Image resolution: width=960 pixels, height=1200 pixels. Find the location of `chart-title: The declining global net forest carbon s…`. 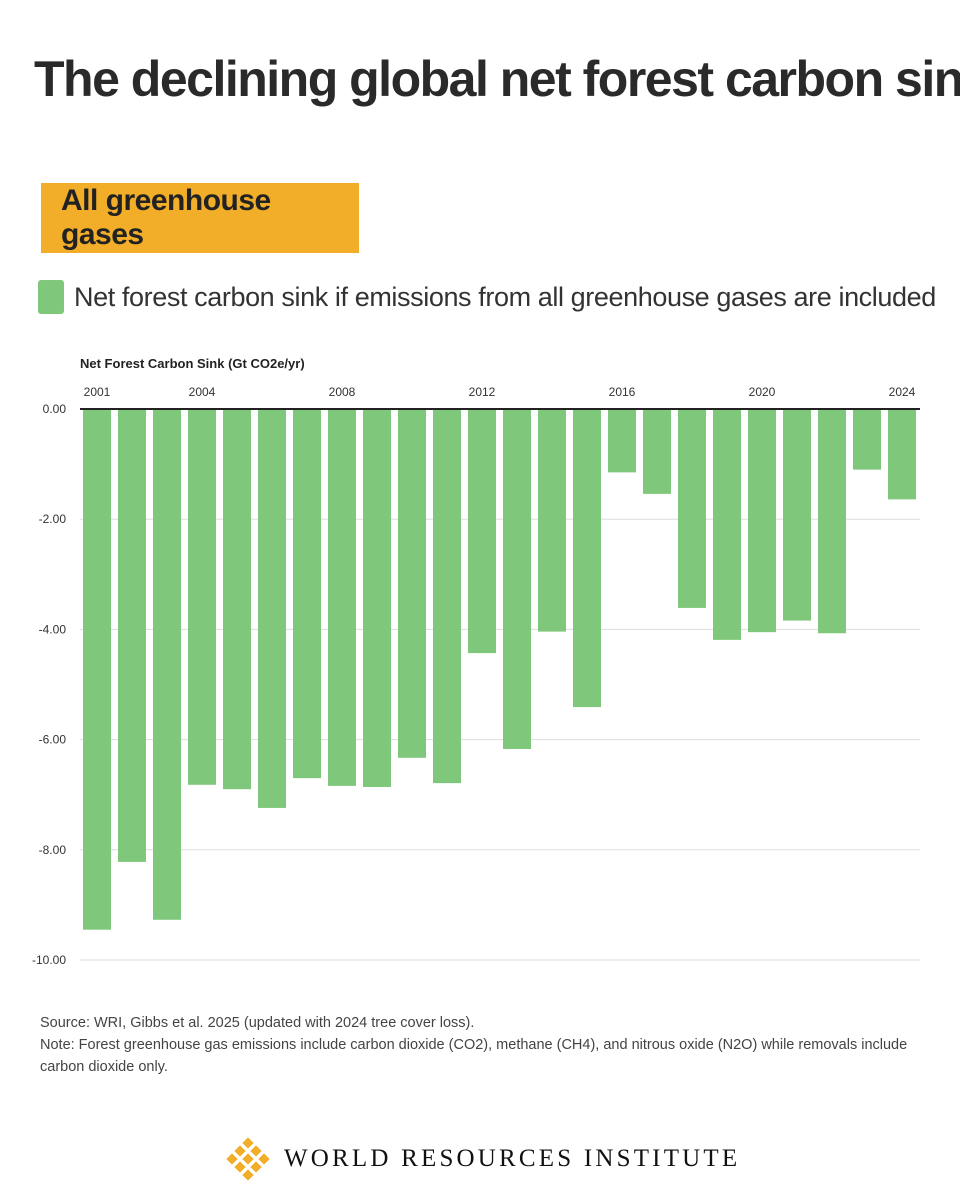

chart-title: The declining global net forest carbon s… is located at coordinates (497, 79).